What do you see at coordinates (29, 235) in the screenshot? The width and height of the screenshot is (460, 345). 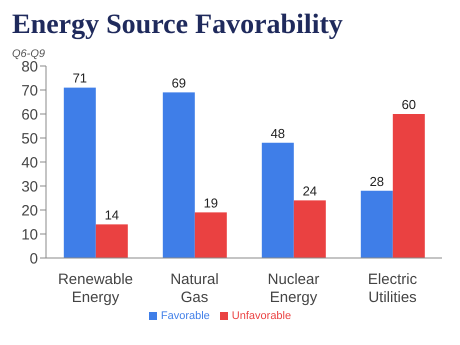 I see `y-tick-label: 10` at bounding box center [29, 235].